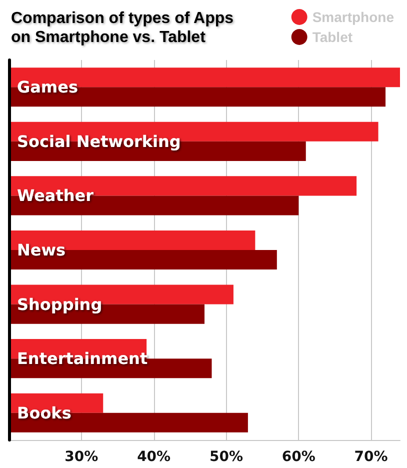  What do you see at coordinates (59, 304) in the screenshot?
I see `y-tick-label: Shopping` at bounding box center [59, 304].